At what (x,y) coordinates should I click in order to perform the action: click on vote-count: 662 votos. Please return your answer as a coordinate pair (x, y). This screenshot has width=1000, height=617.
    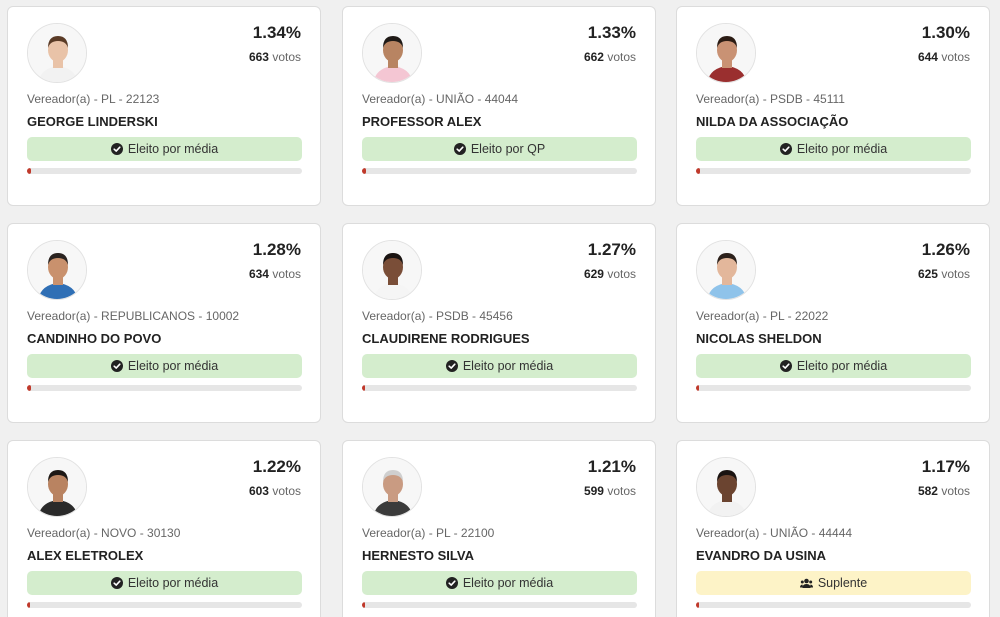
    Looking at the image, I should click on (610, 57).